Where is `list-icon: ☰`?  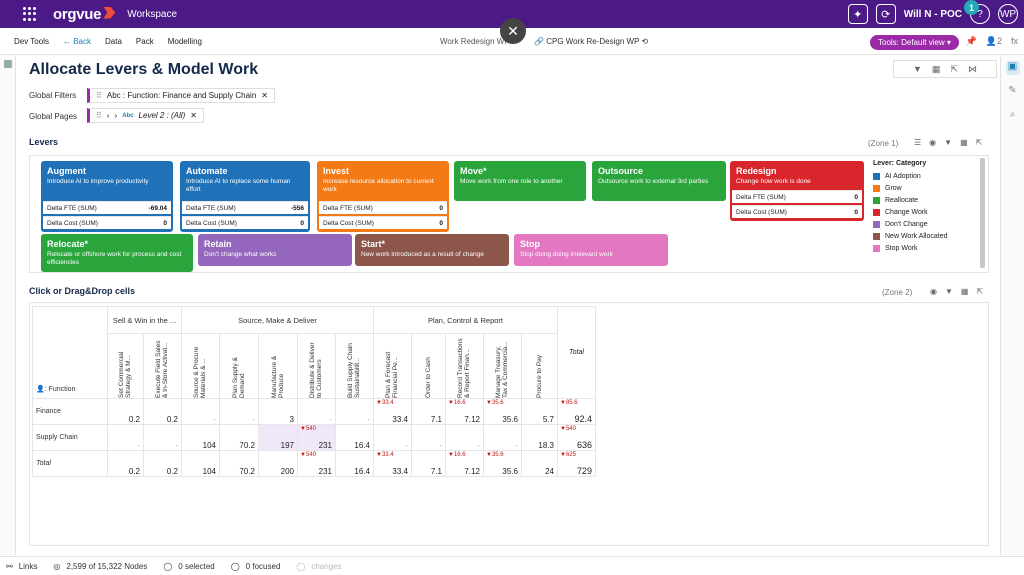 list-icon: ☰ is located at coordinates (918, 142).